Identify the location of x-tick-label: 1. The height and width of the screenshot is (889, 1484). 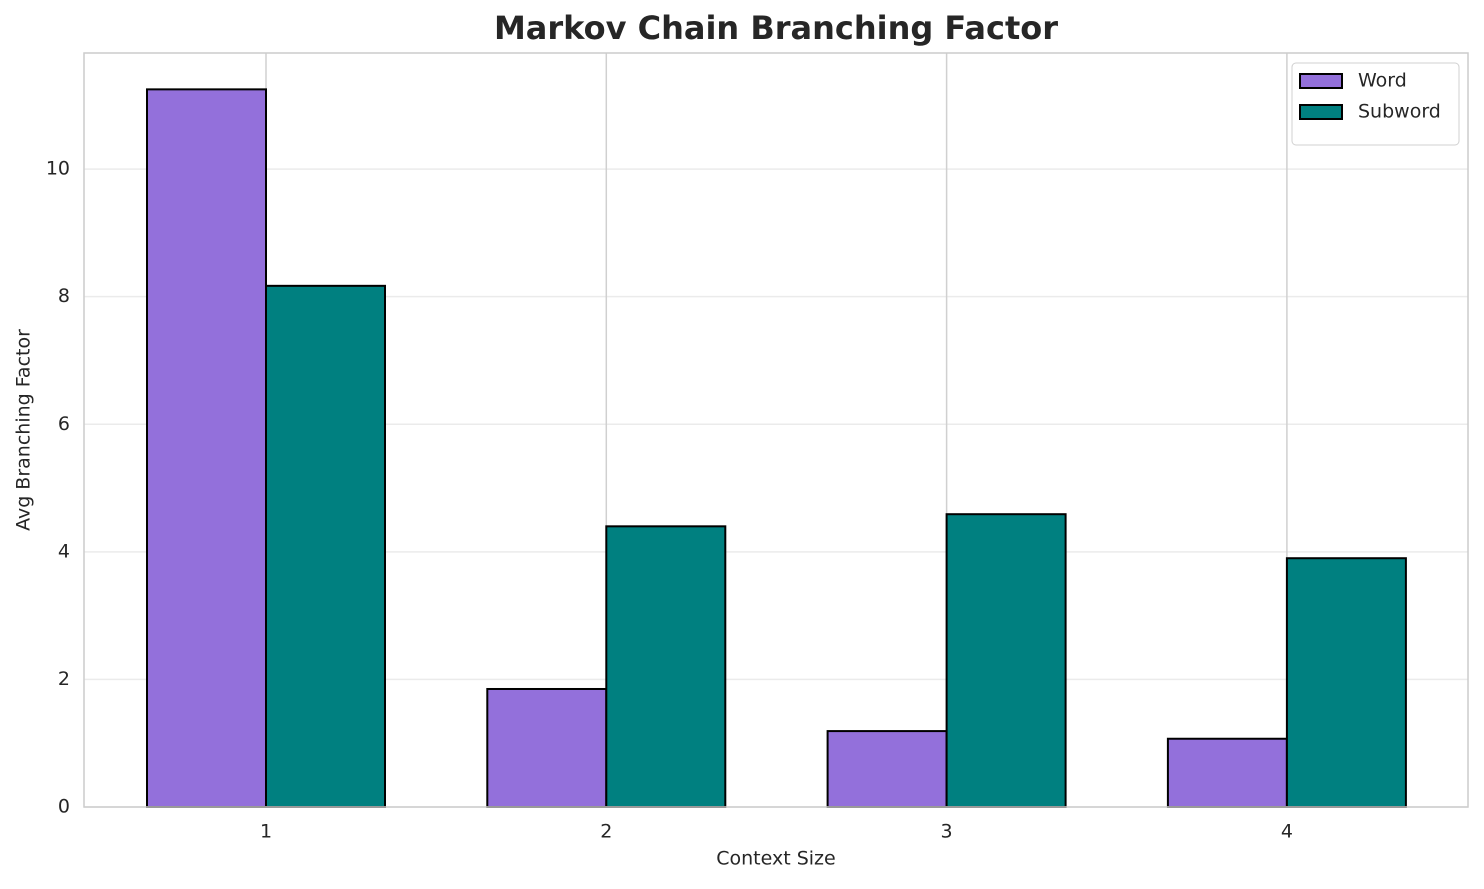
(266, 832).